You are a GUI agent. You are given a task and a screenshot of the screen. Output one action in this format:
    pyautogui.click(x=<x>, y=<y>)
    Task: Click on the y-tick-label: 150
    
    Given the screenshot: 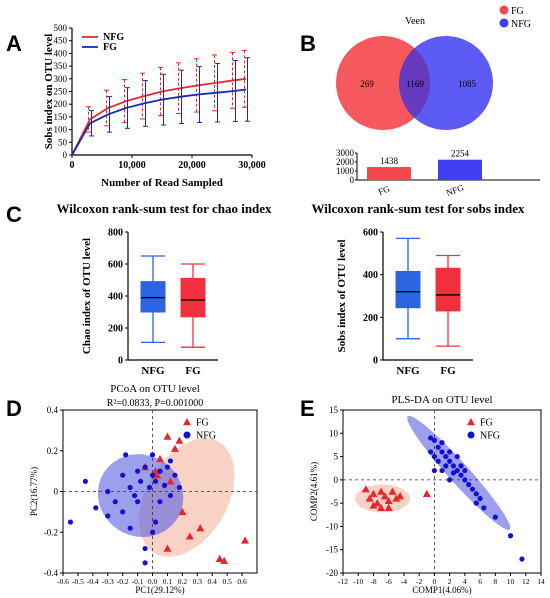 What is the action you would take?
    pyautogui.click(x=61, y=117)
    